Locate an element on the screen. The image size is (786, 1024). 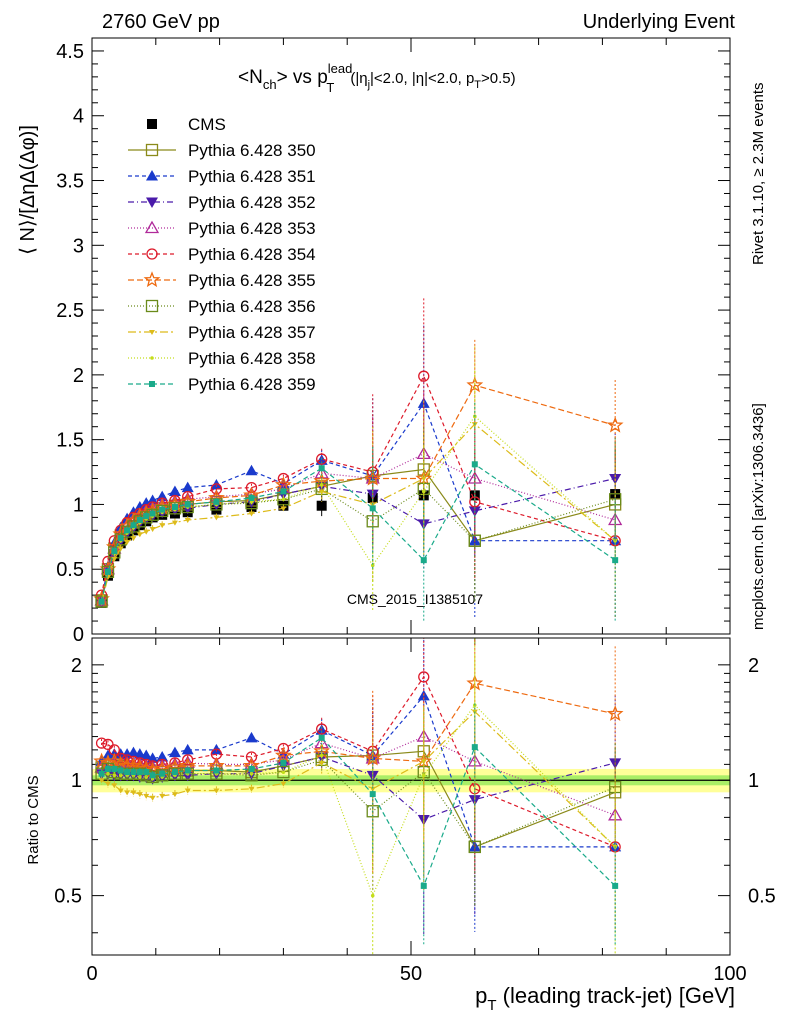
legend-label: Pythia 6.428 355 is located at coordinates (252, 280).